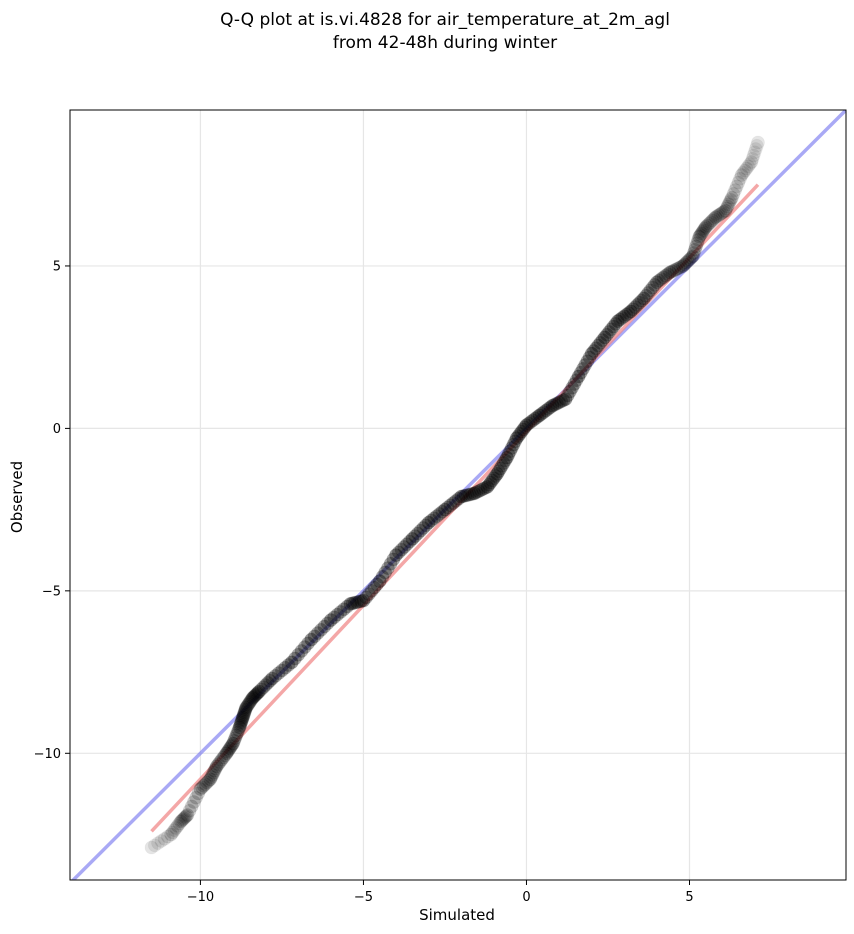 This screenshot has height=934, width=854. Describe the element at coordinates (200, 897) in the screenshot. I see `x-tick-label: −10` at that location.